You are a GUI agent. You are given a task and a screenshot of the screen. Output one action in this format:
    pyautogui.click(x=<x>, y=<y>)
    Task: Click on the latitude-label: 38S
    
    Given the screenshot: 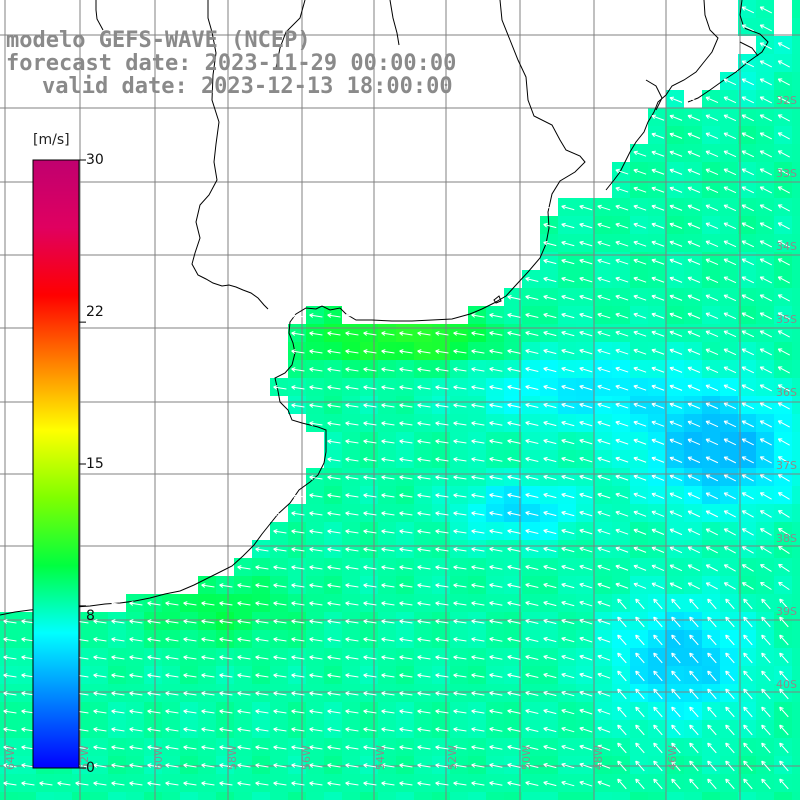 What is the action you would take?
    pyautogui.click(x=786, y=538)
    